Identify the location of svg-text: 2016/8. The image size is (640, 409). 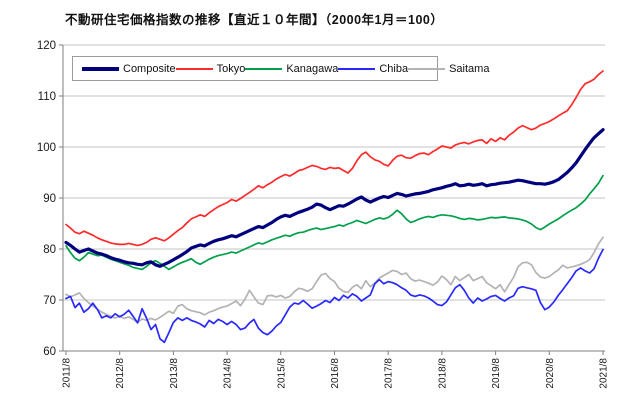
(335, 373).